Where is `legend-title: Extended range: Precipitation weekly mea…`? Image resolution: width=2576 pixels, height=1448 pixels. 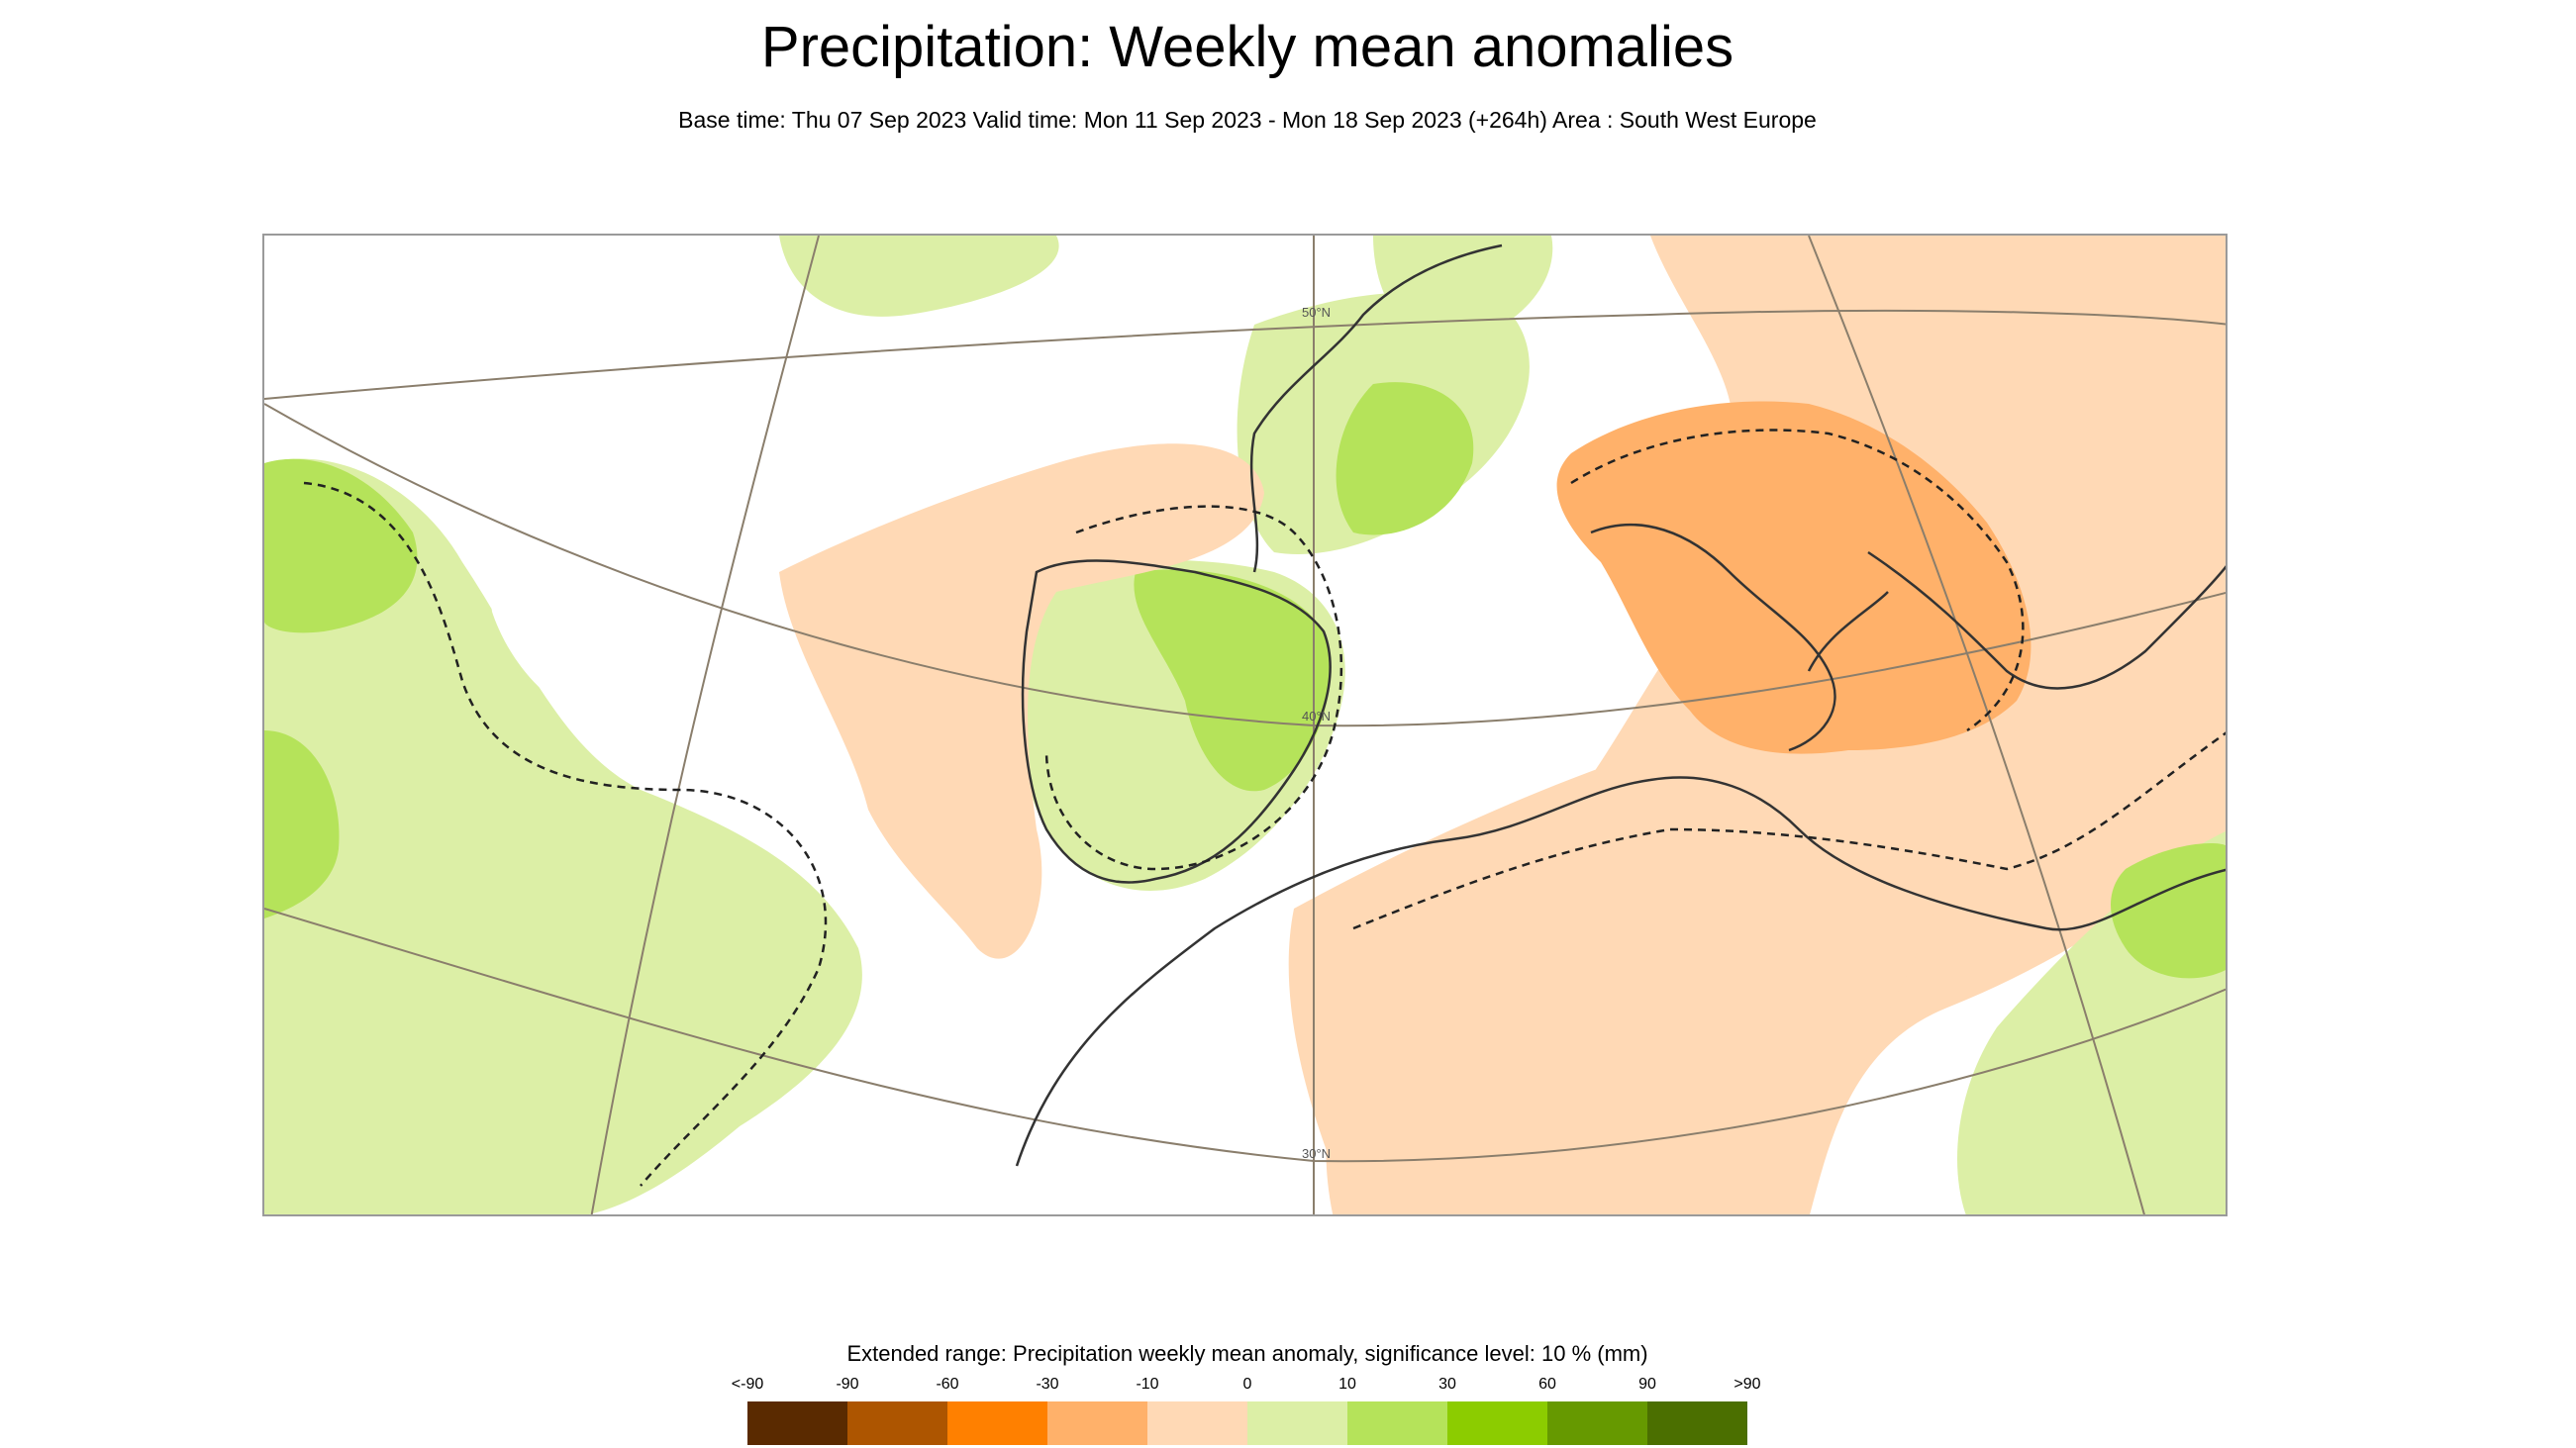 legend-title: Extended range: Precipitation weekly mea… is located at coordinates (1247, 1354).